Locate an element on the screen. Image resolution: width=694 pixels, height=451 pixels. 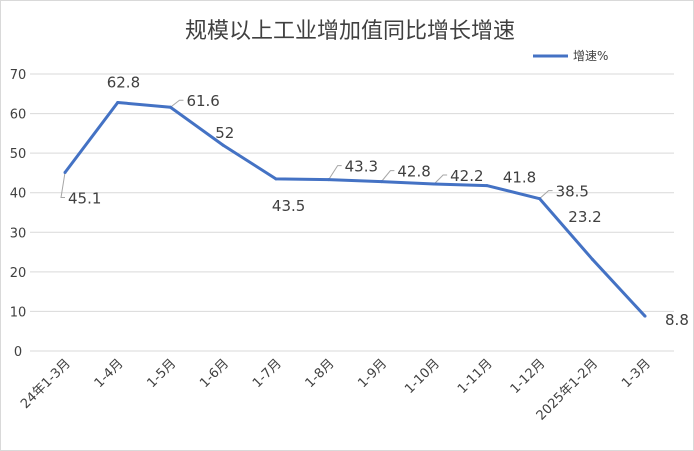
data-label: 38.5 is located at coordinates (572, 192).